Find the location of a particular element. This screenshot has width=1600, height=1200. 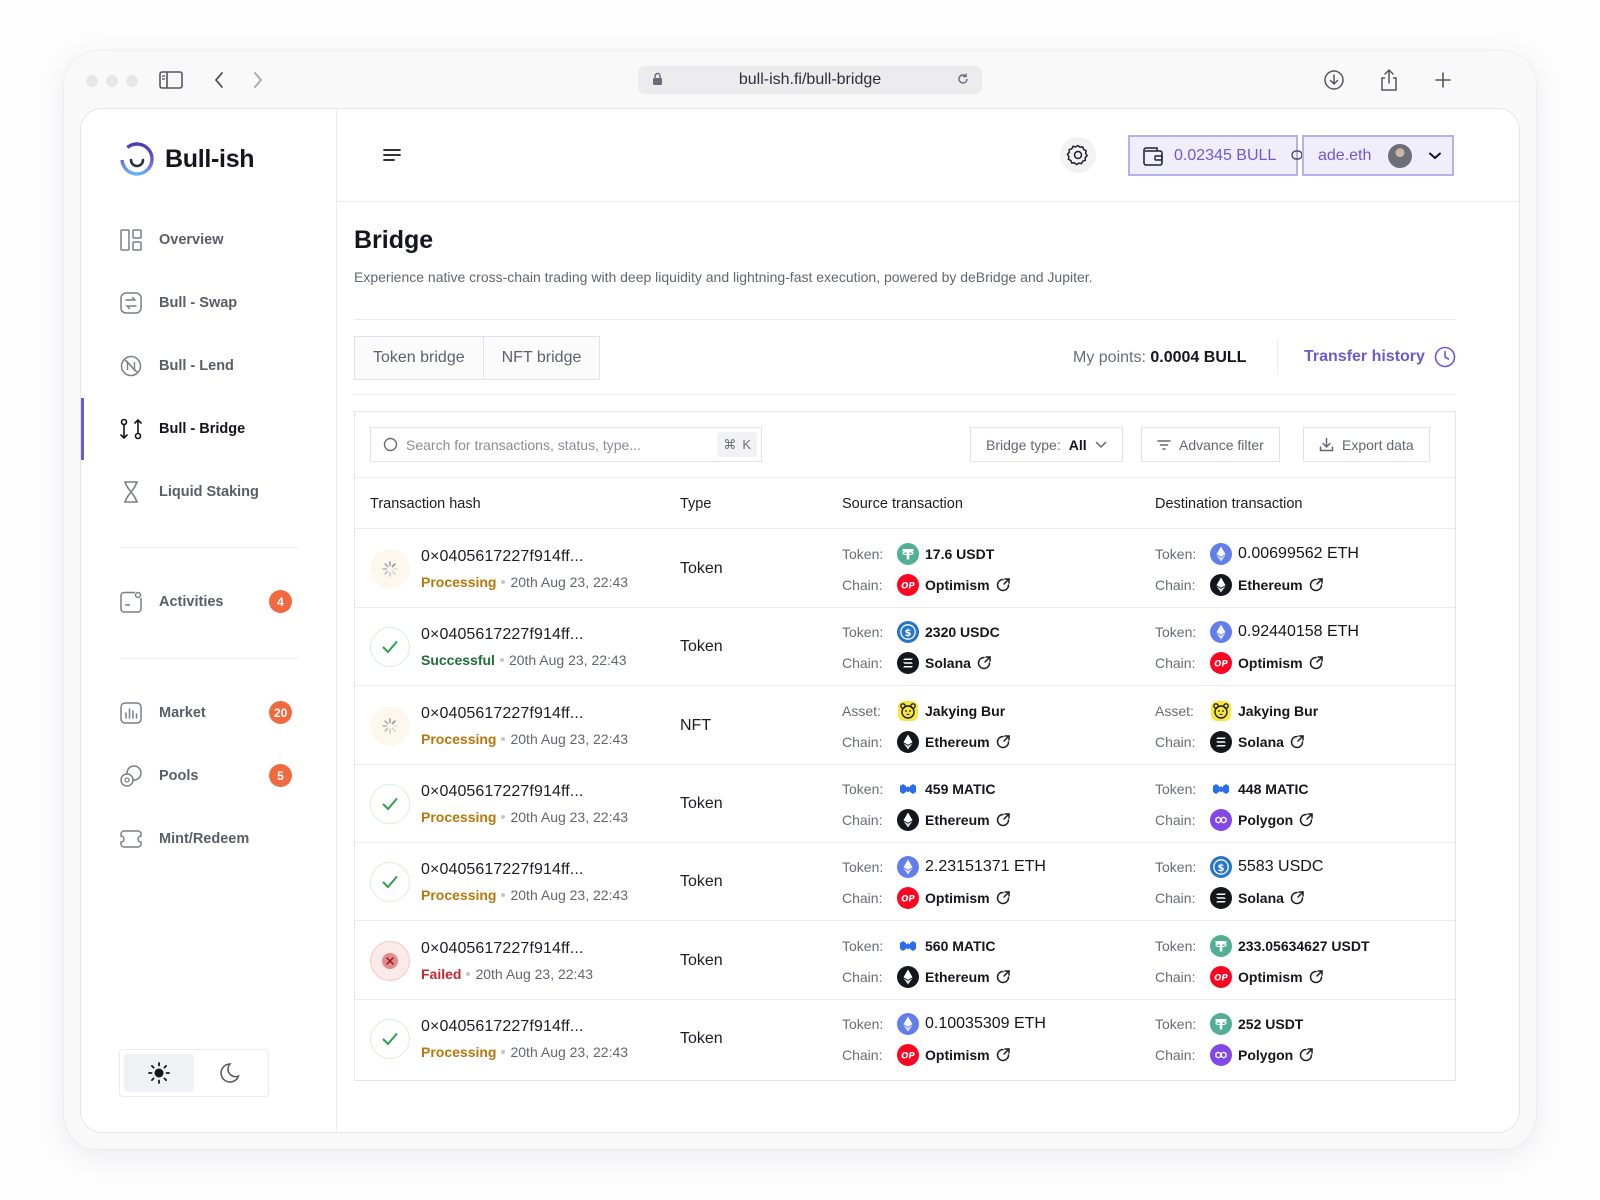

shortcut-key: K is located at coordinates (746, 444).